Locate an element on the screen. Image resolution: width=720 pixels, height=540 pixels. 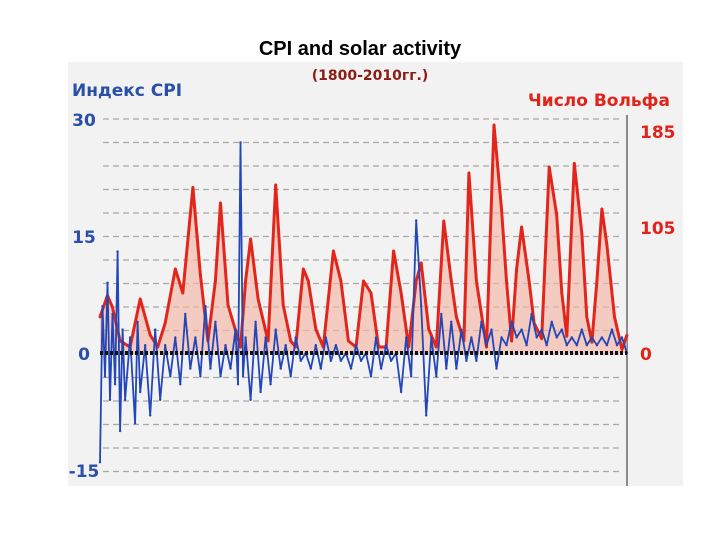
left-tick-label-0: 30 is located at coordinates (84, 121).